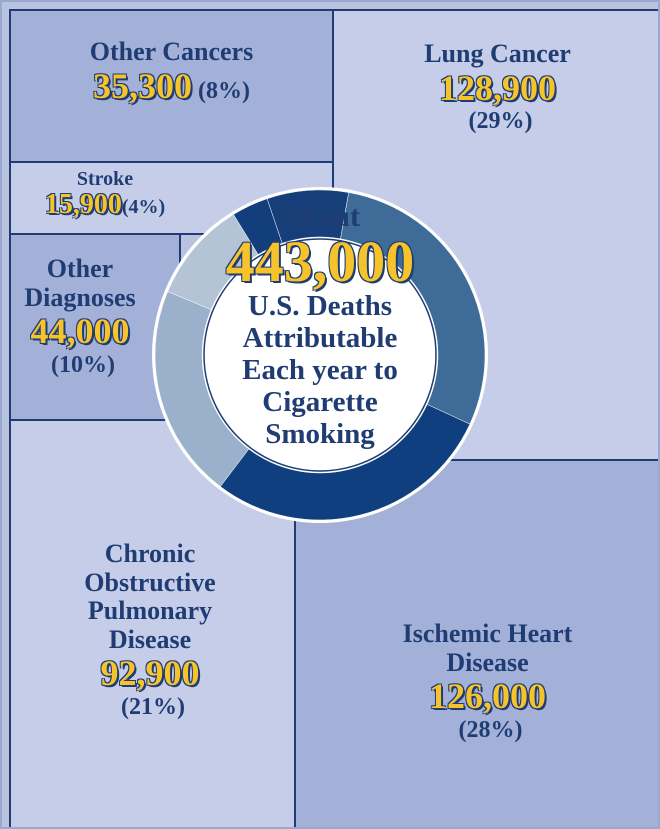  I want to click on category-label: Other Diagnoses 44,000 (10%), so click(80, 316).